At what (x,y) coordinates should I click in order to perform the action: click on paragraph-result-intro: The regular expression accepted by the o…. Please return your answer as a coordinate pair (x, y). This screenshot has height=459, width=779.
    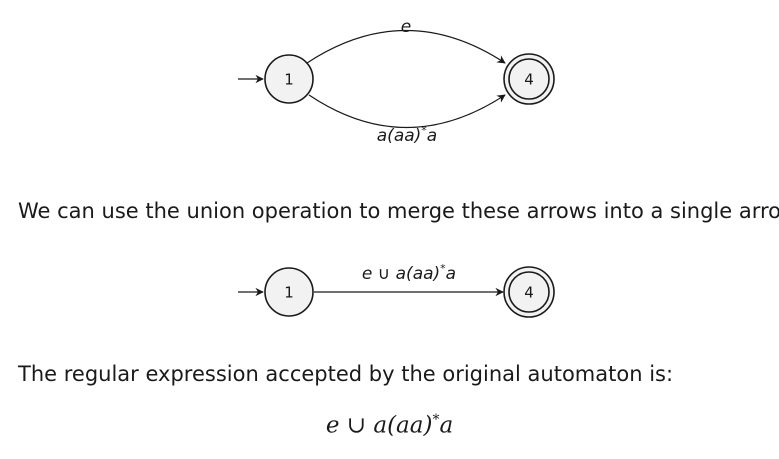
    Looking at the image, I should click on (346, 374).